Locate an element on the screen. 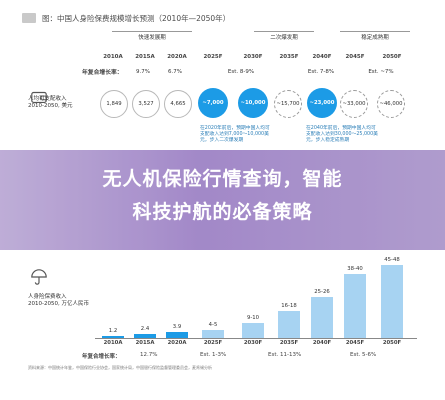  bar-value-label: 2.4 is located at coordinates (145, 329).